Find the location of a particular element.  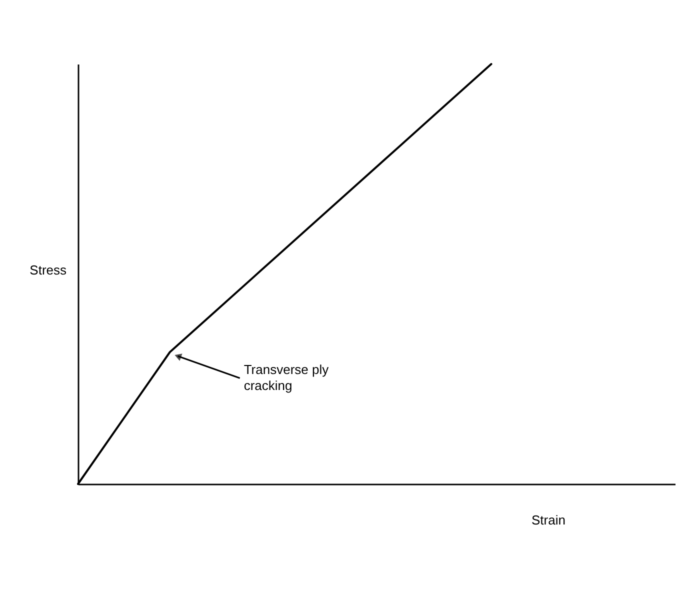

x-axis-title: Strain is located at coordinates (549, 520).